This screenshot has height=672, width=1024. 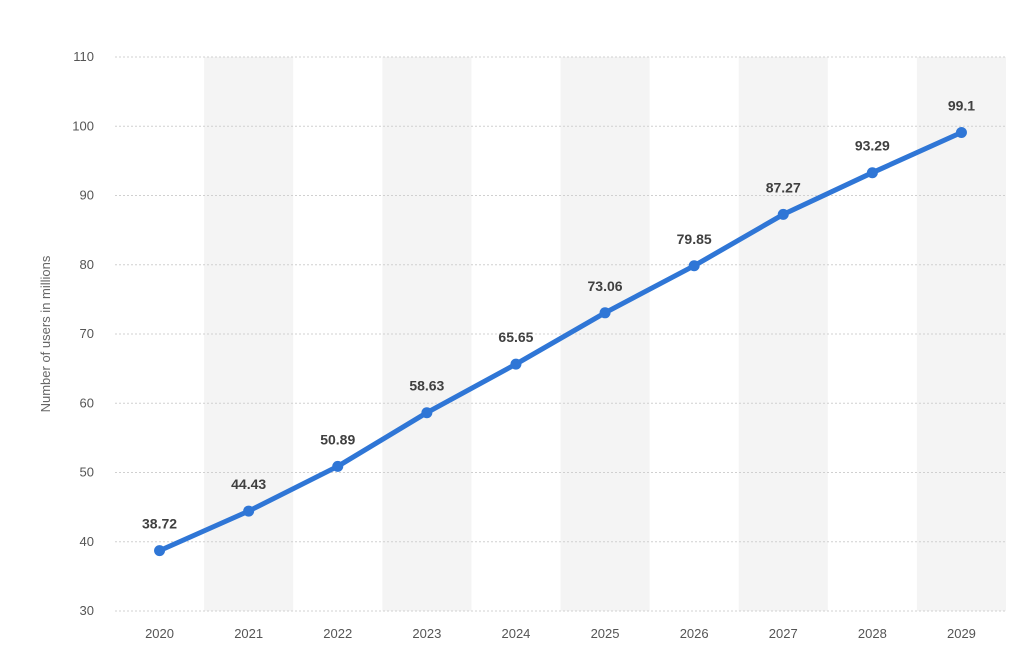 What do you see at coordinates (605, 633) in the screenshot?
I see `x-tick-label: 2025` at bounding box center [605, 633].